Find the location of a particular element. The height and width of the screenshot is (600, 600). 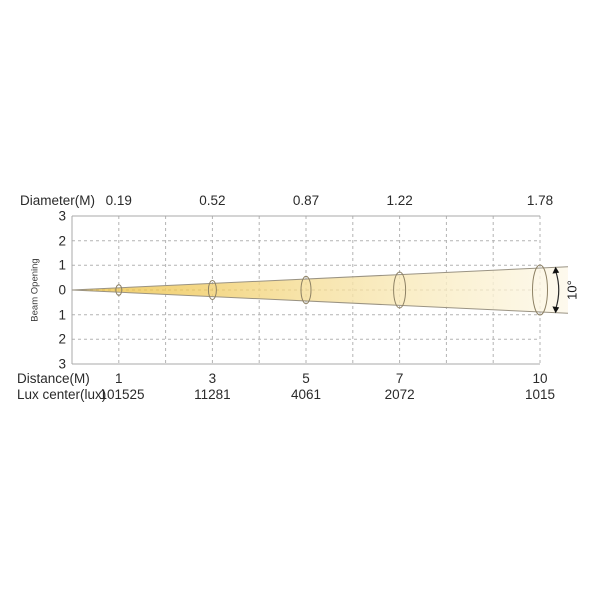

cross-section-1m-ellipse is located at coordinates (119, 290).